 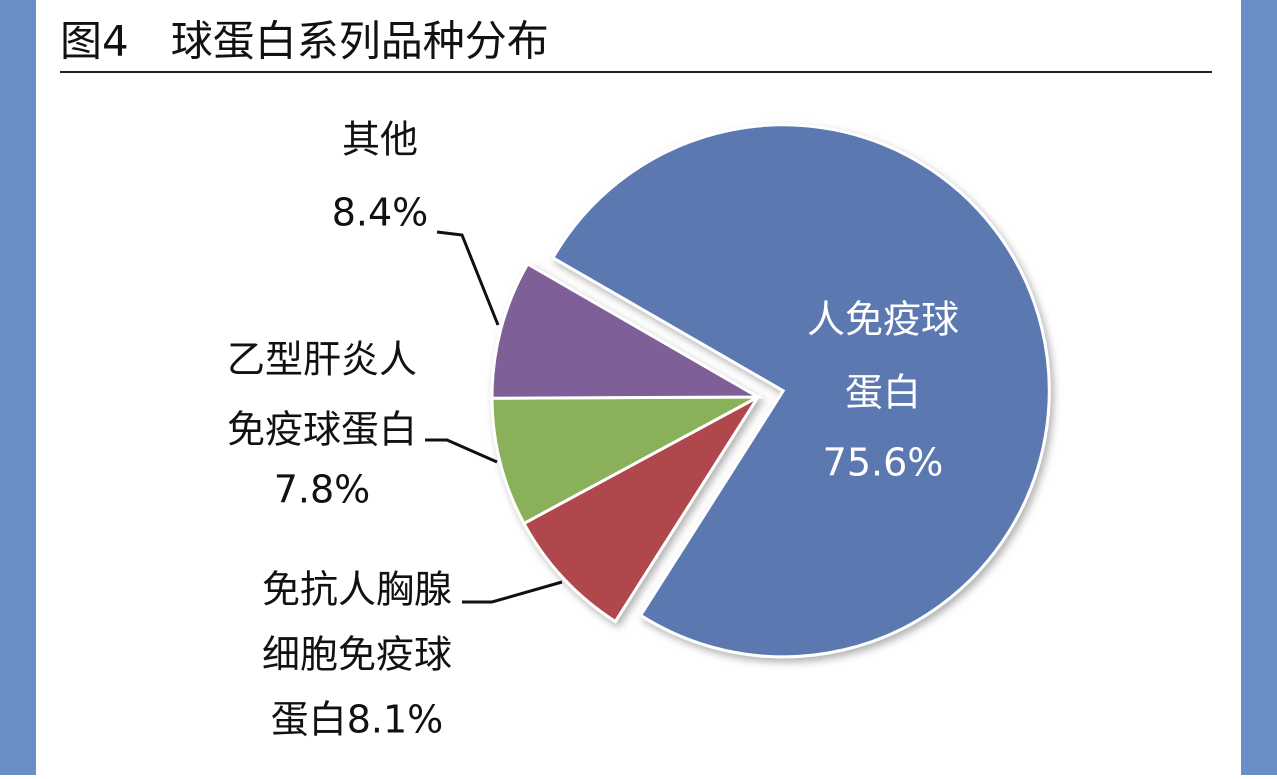 I want to click on slice-label: 人免疫球, so click(x=883, y=320).